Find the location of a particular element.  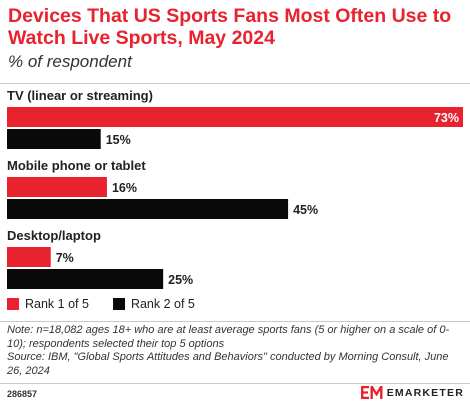

brand-name: EMARKETER is located at coordinates (425, 392).